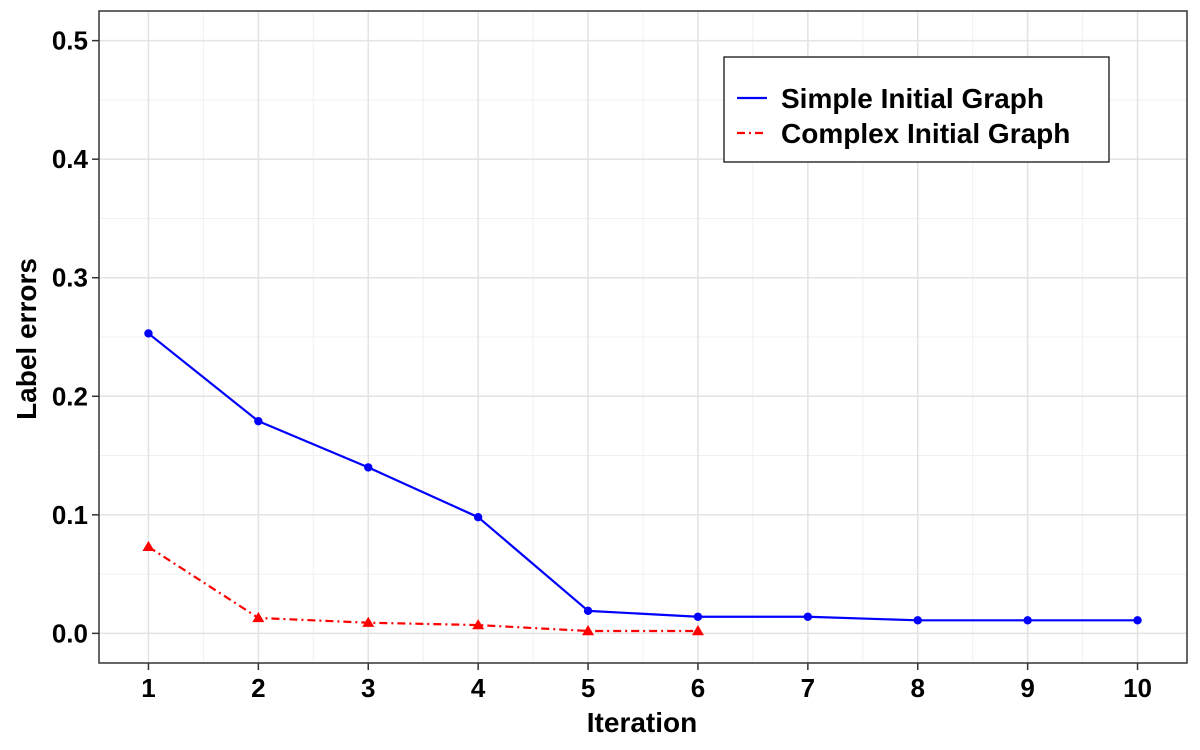  What do you see at coordinates (70, 515) in the screenshot?
I see `y-tick-label: 0.1` at bounding box center [70, 515].